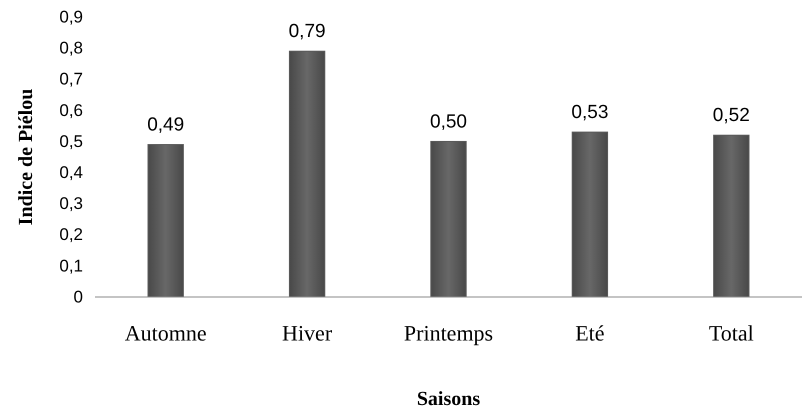 This screenshot has height=416, width=806. I want to click on y-tick-label: 0,2, so click(71, 234).